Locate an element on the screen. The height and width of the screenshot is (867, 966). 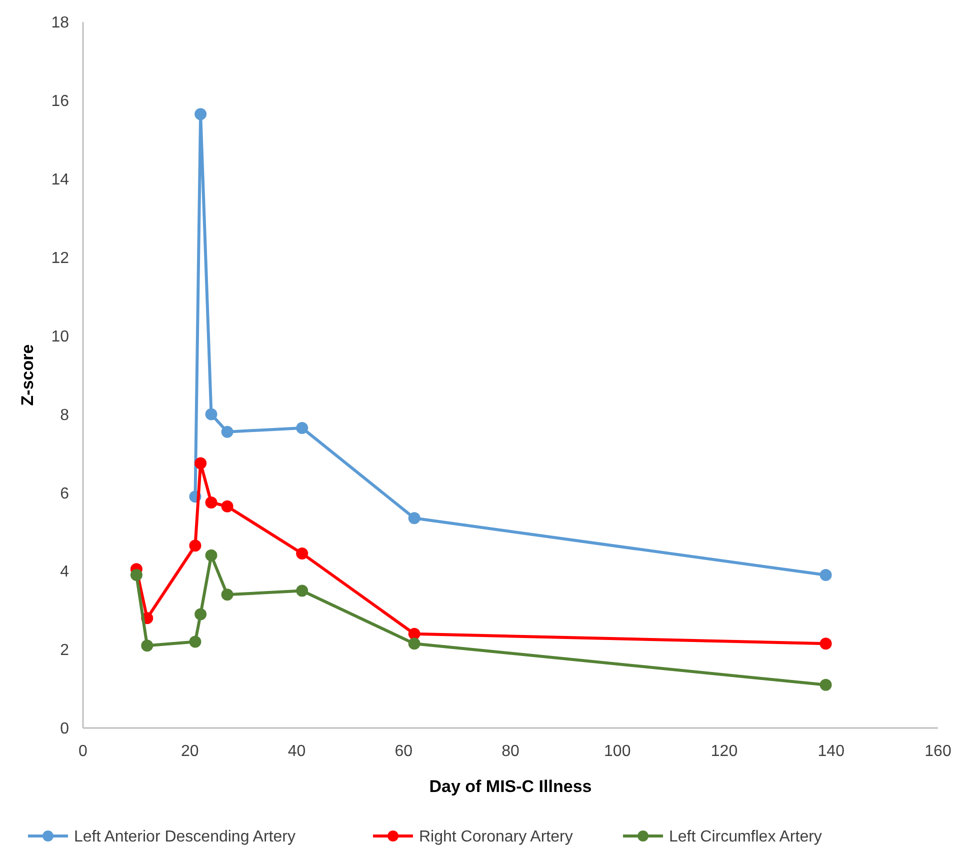
x-tick-label: 0 is located at coordinates (83, 751).